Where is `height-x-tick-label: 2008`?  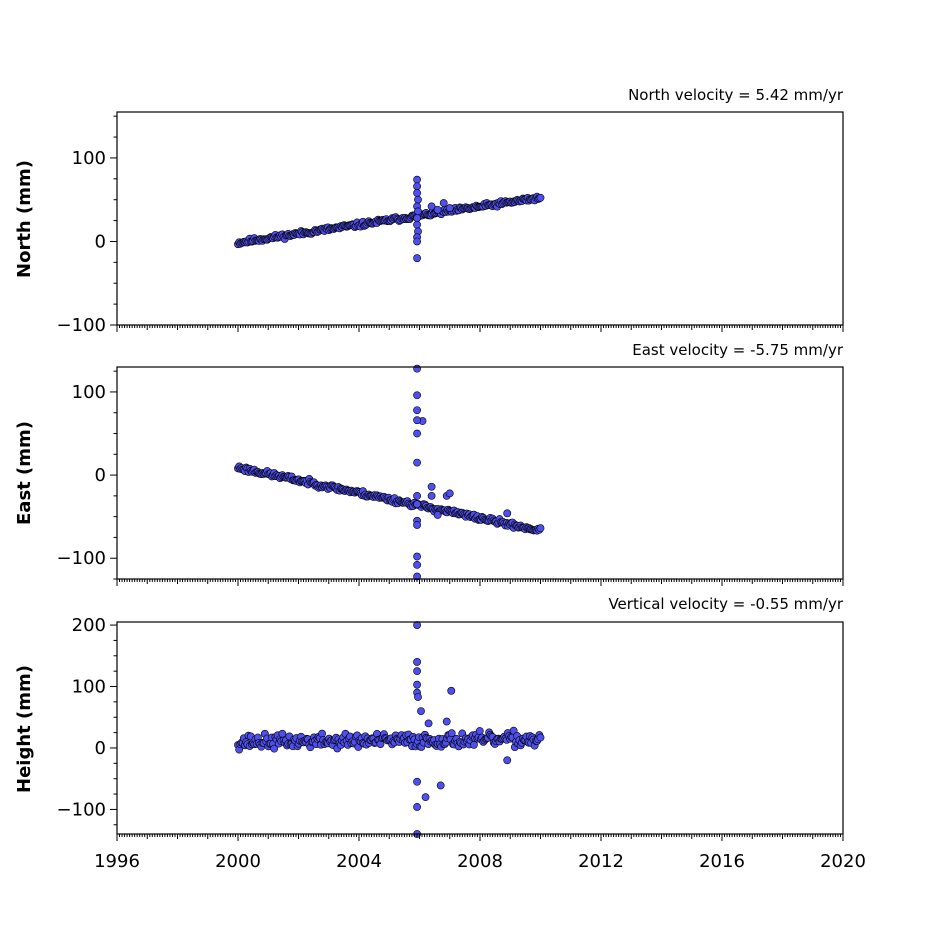 height-x-tick-label: 2008 is located at coordinates (480, 861).